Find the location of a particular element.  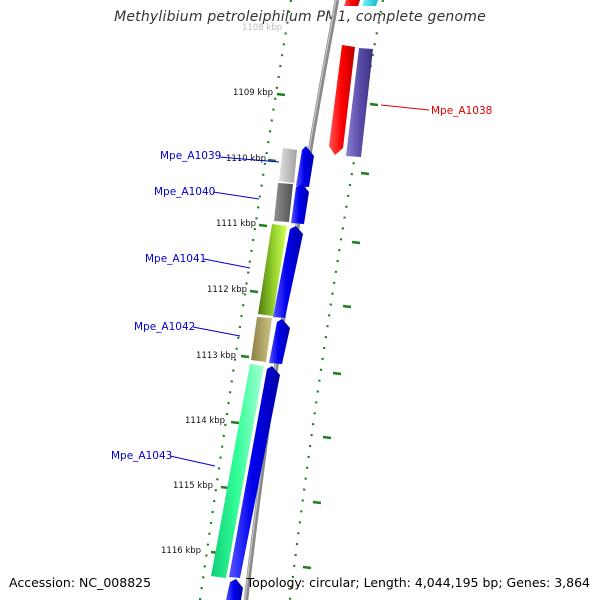

tick-label-1113: 1113 kbp is located at coordinates (216, 356).